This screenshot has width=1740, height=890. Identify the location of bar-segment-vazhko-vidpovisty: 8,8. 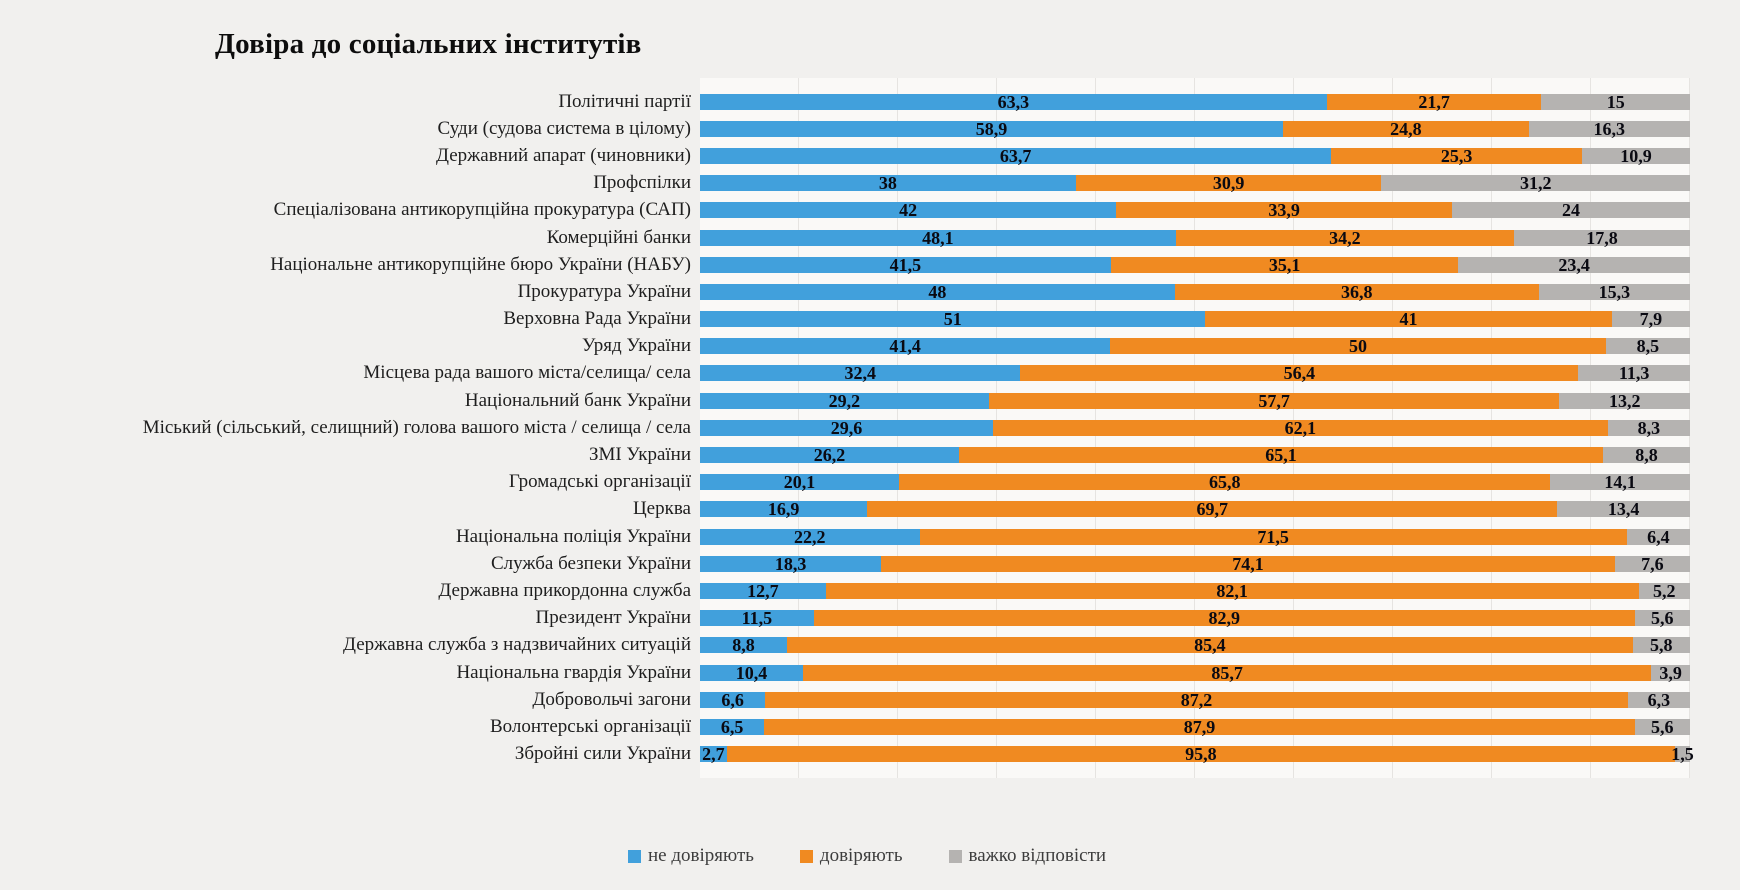
(1646, 455).